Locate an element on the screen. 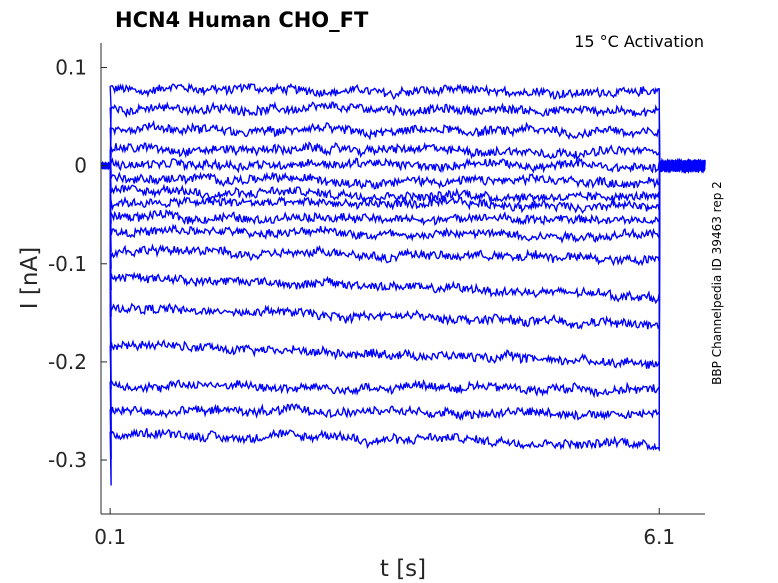 The image size is (778, 583). y-axis-label: I [nA] is located at coordinates (30, 278).